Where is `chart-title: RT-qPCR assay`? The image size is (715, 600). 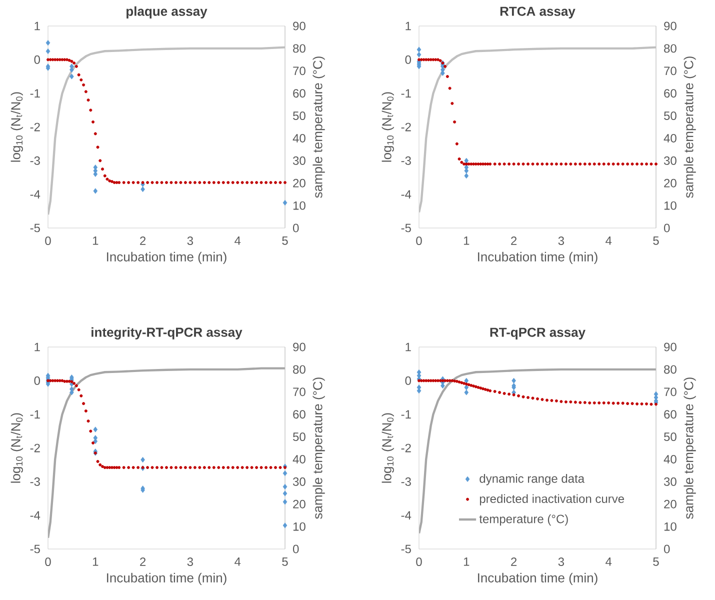
chart-title: RT-qPCR assay is located at coordinates (538, 334).